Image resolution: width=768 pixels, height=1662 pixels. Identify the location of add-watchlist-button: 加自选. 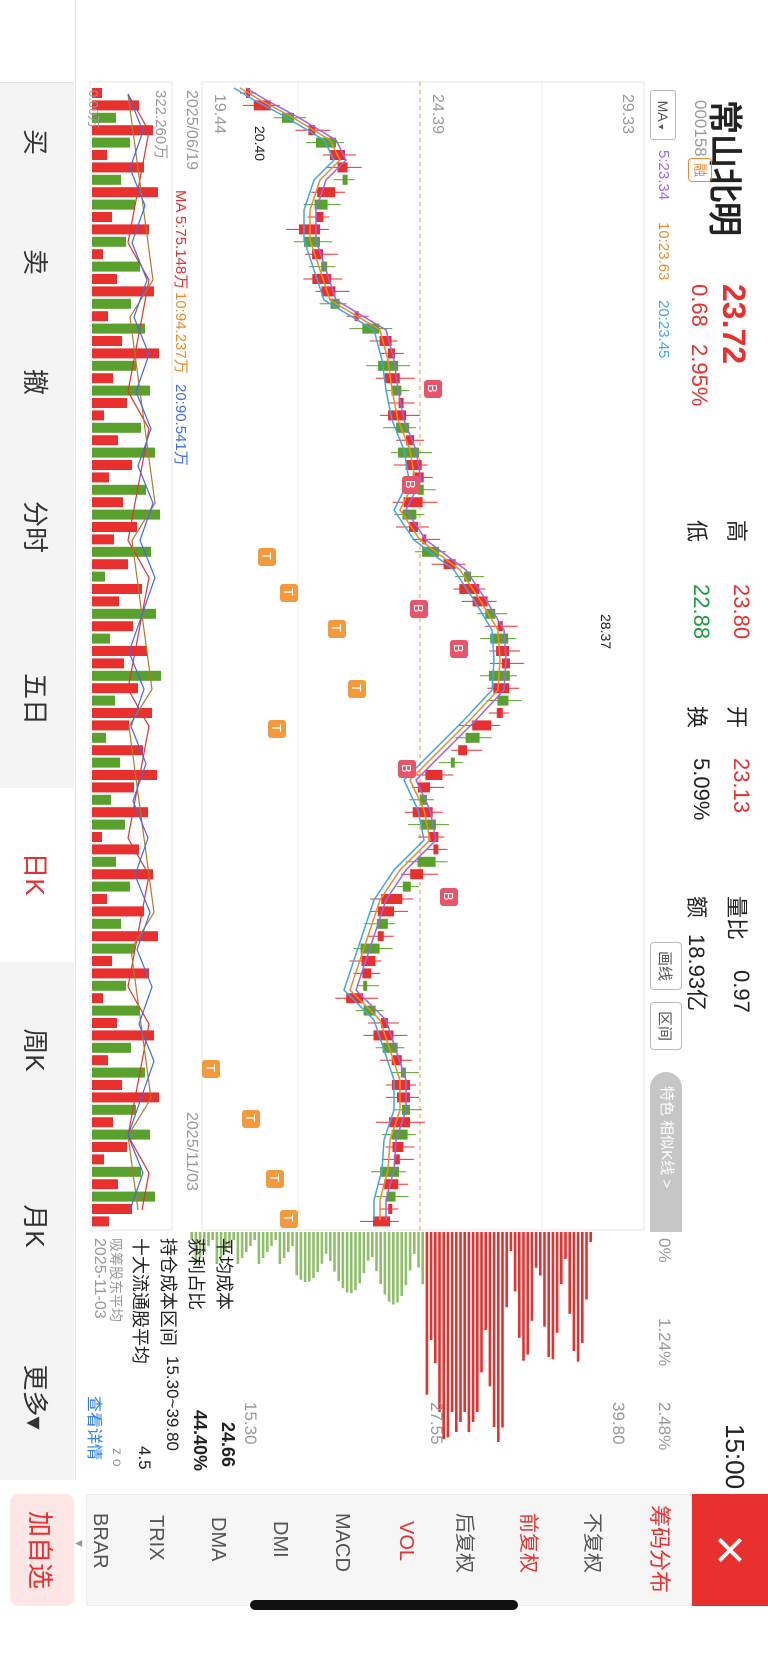
(42, 1550).